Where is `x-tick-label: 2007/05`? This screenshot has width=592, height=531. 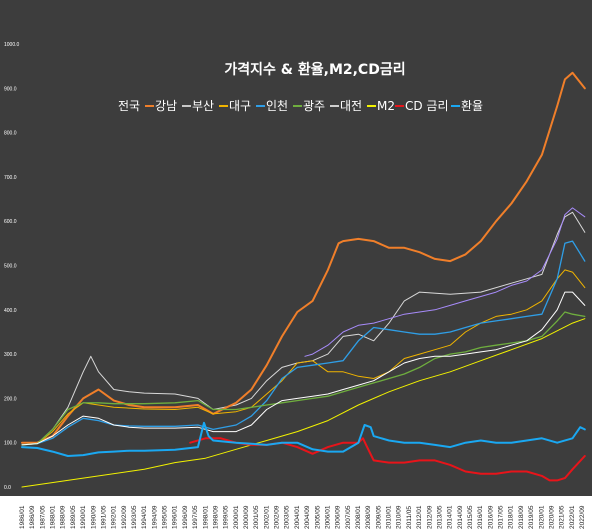
x-tick-label: 2007/05 is located at coordinates (348, 517).